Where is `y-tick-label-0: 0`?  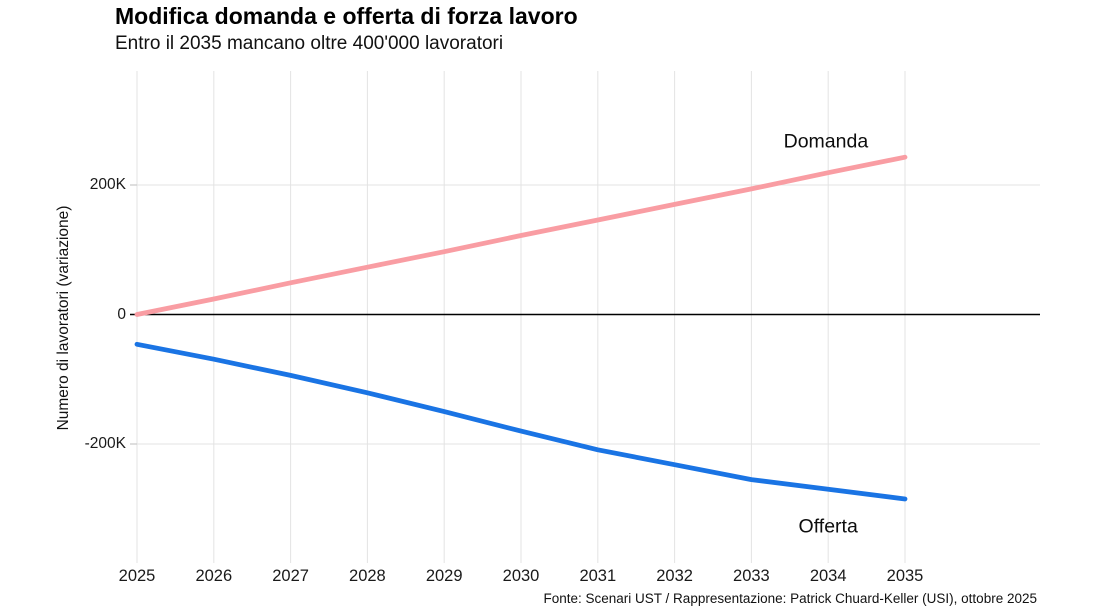 y-tick-label-0: 0 is located at coordinates (121, 314).